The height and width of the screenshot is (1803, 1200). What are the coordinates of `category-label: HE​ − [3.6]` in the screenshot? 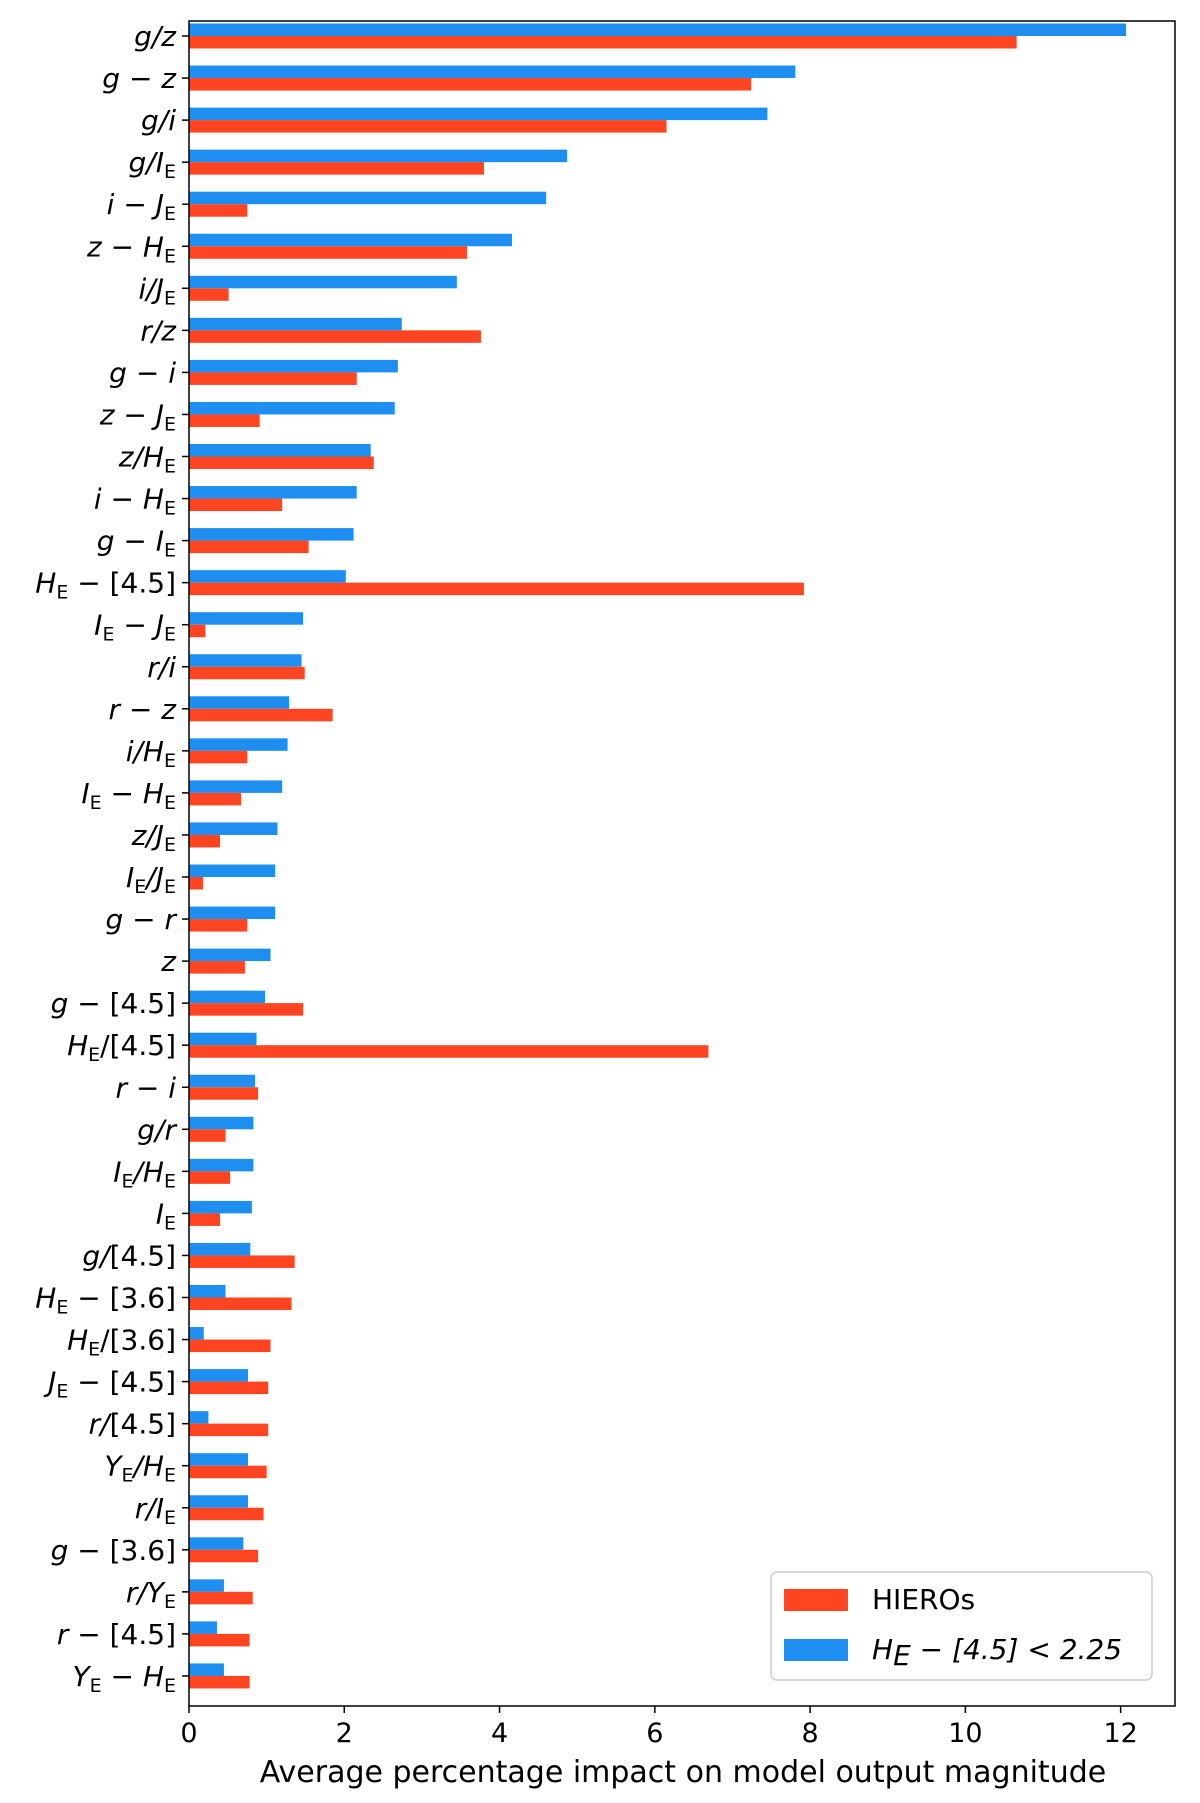 It's located at (105, 1300).